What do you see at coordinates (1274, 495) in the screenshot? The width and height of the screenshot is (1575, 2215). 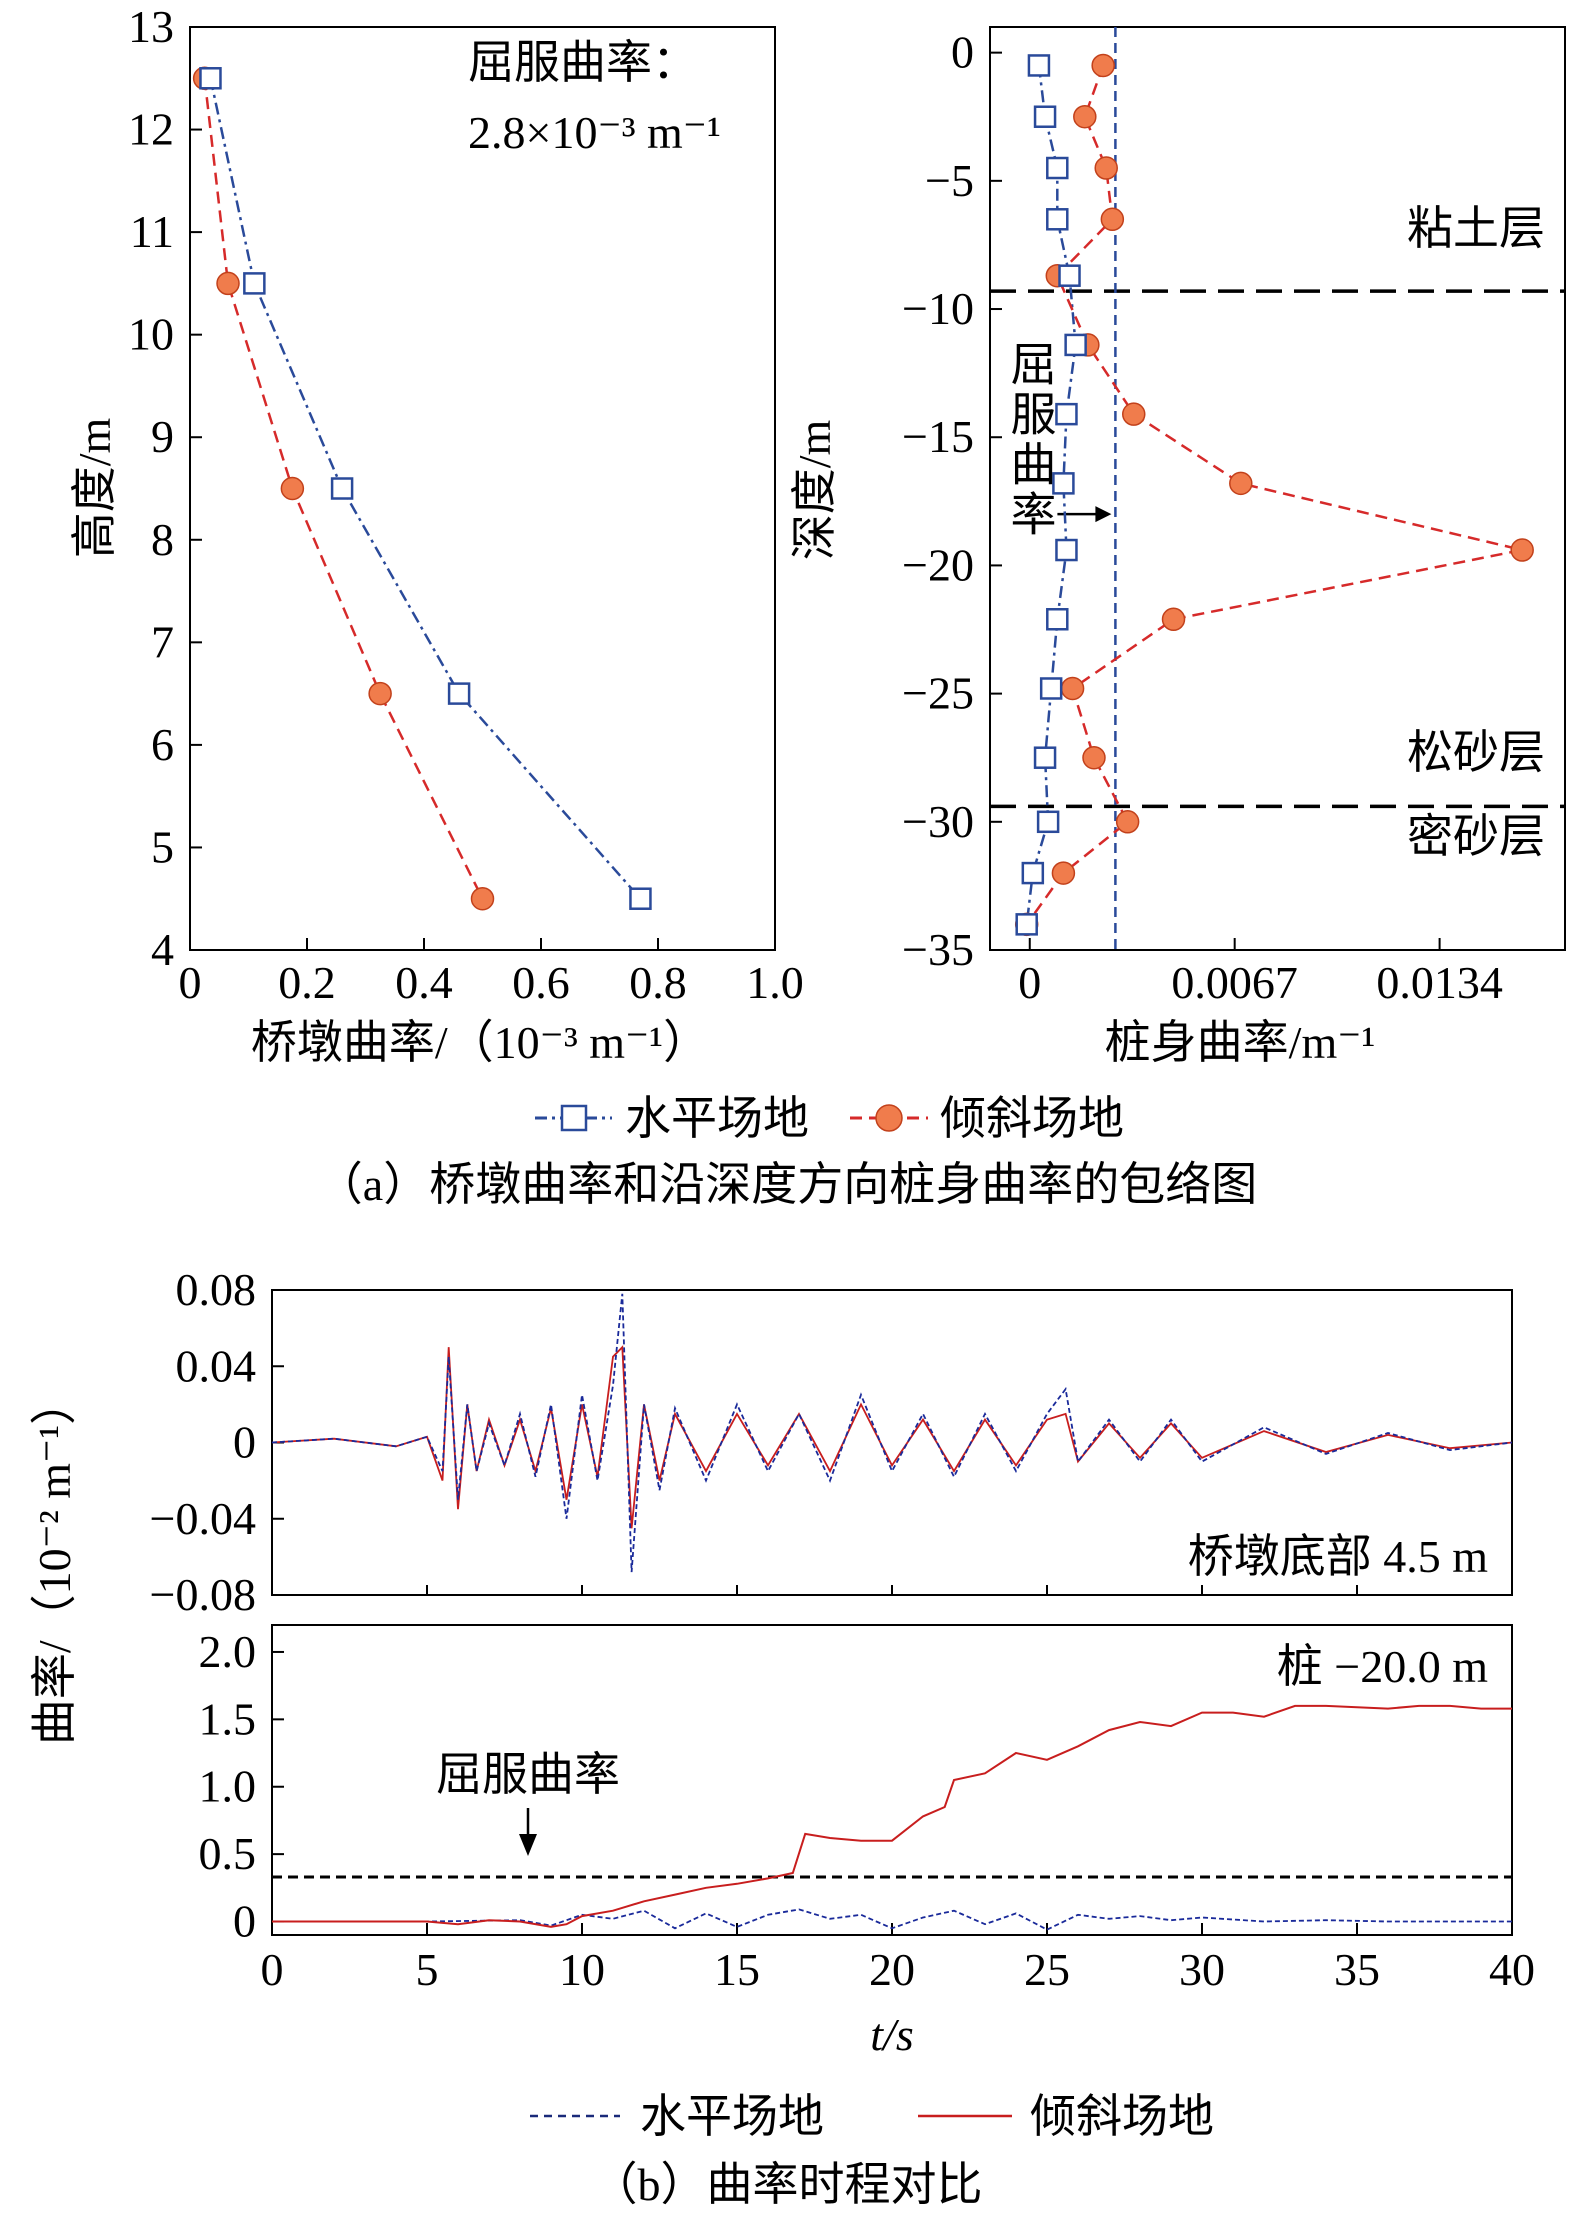 I see `pile-sloping-line` at bounding box center [1274, 495].